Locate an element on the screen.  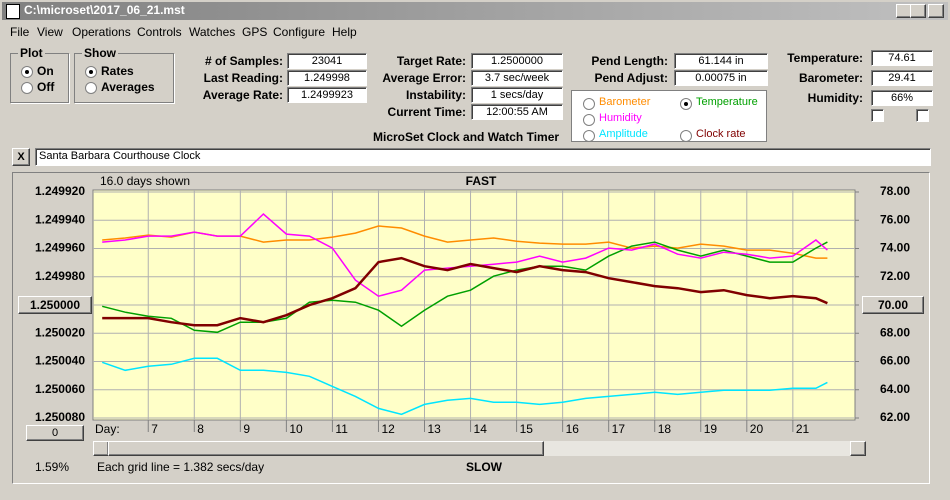
field-label: Target Rate: is located at coordinates (431, 61).